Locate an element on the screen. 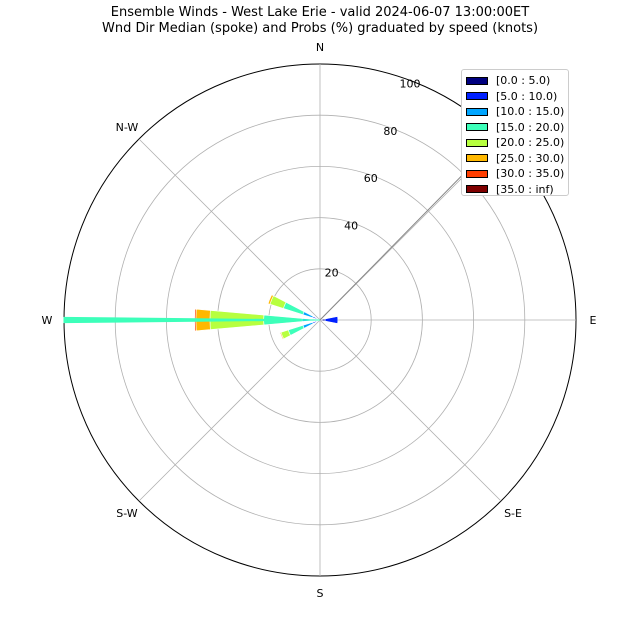 Image resolution: width=640 pixels, height=640 pixels. legend-item: [5.0 : 10.0) is located at coordinates (517, 97).